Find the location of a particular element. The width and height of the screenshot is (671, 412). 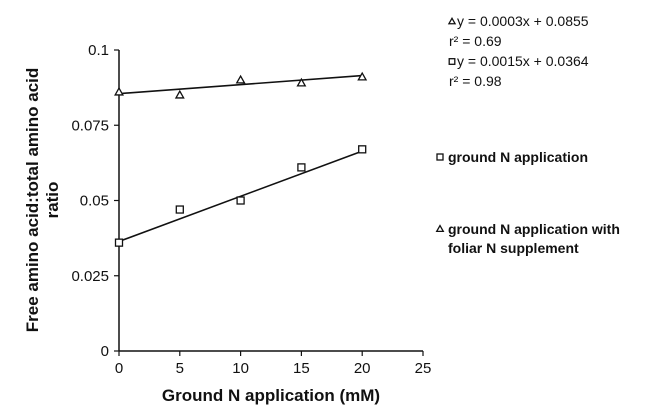

legend-item: ground N application is located at coordinates (512, 157).